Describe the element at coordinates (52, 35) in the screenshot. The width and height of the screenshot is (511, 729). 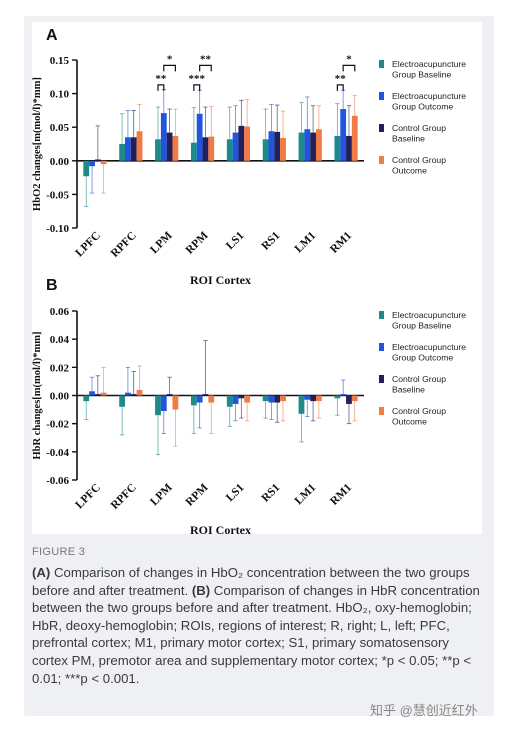
I see `panel-letter: A` at that location.